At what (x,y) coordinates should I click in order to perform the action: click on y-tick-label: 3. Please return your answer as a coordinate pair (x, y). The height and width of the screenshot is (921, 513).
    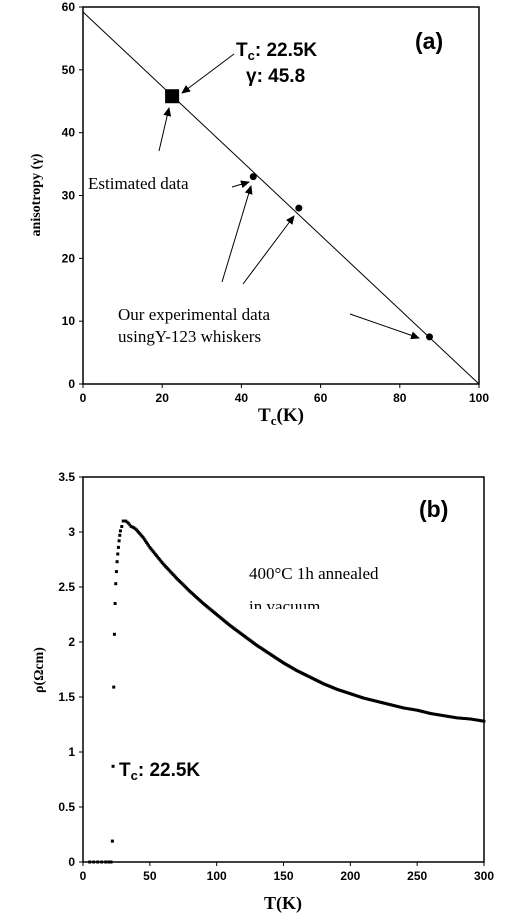
    Looking at the image, I should click on (71, 532).